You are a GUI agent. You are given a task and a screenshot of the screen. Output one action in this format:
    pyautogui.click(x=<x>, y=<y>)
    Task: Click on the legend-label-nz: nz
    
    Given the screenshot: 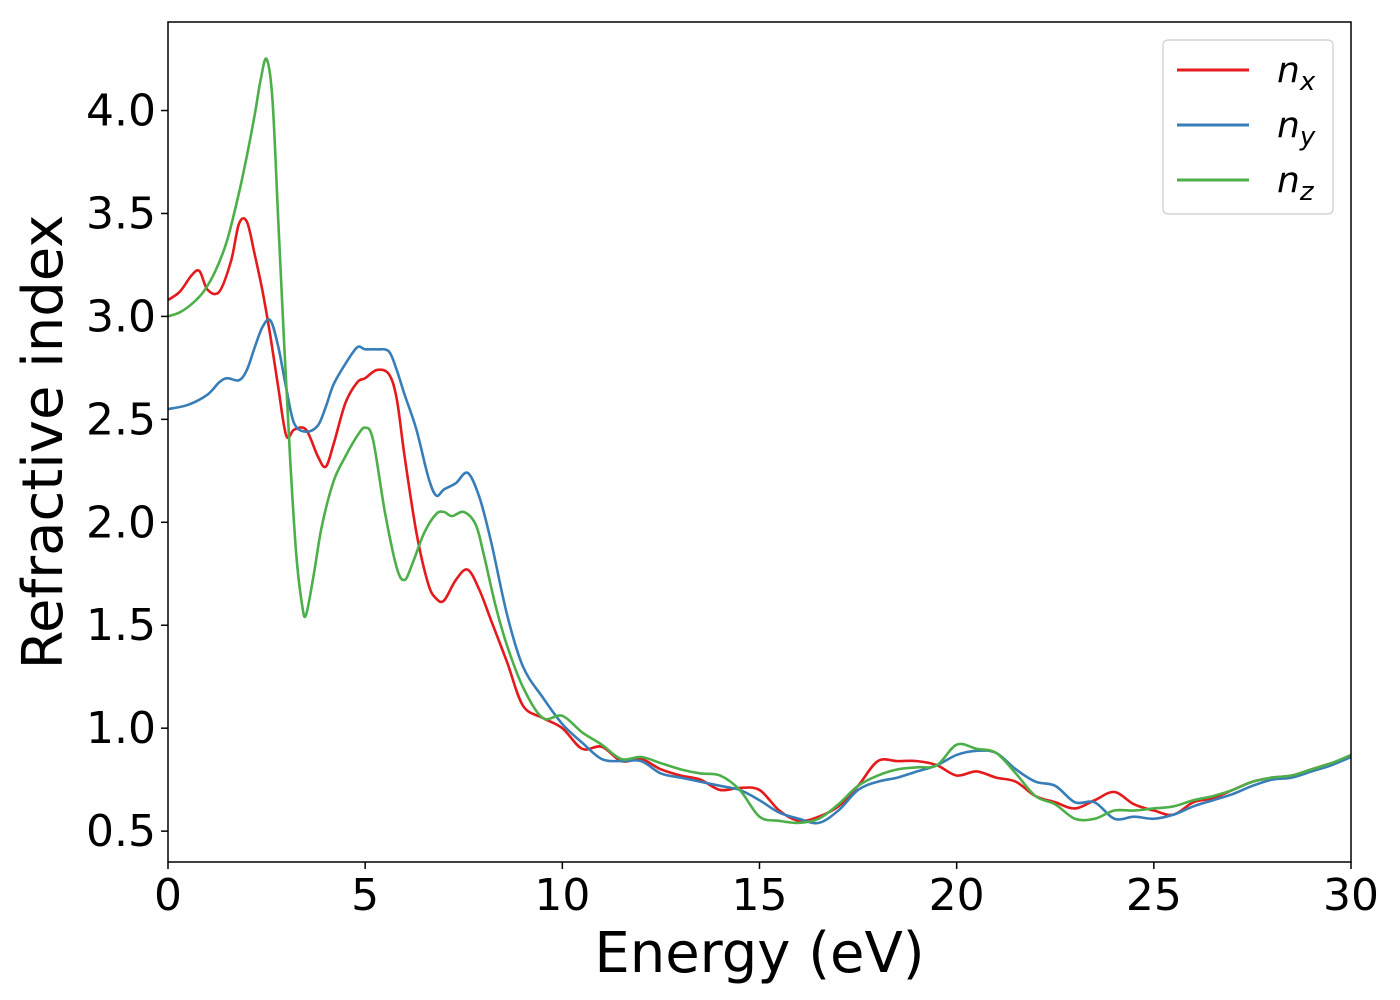 What is the action you would take?
    pyautogui.click(x=1296, y=183)
    